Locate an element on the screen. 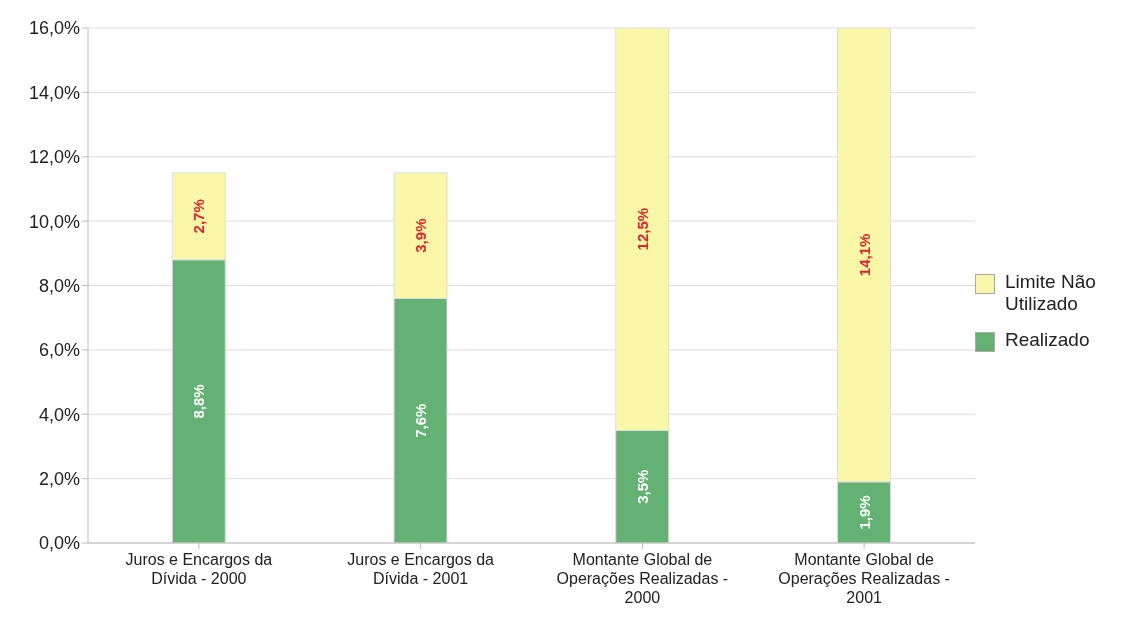 The width and height of the screenshot is (1143, 639). y-tick-label: 14,0% is located at coordinates (54, 92).